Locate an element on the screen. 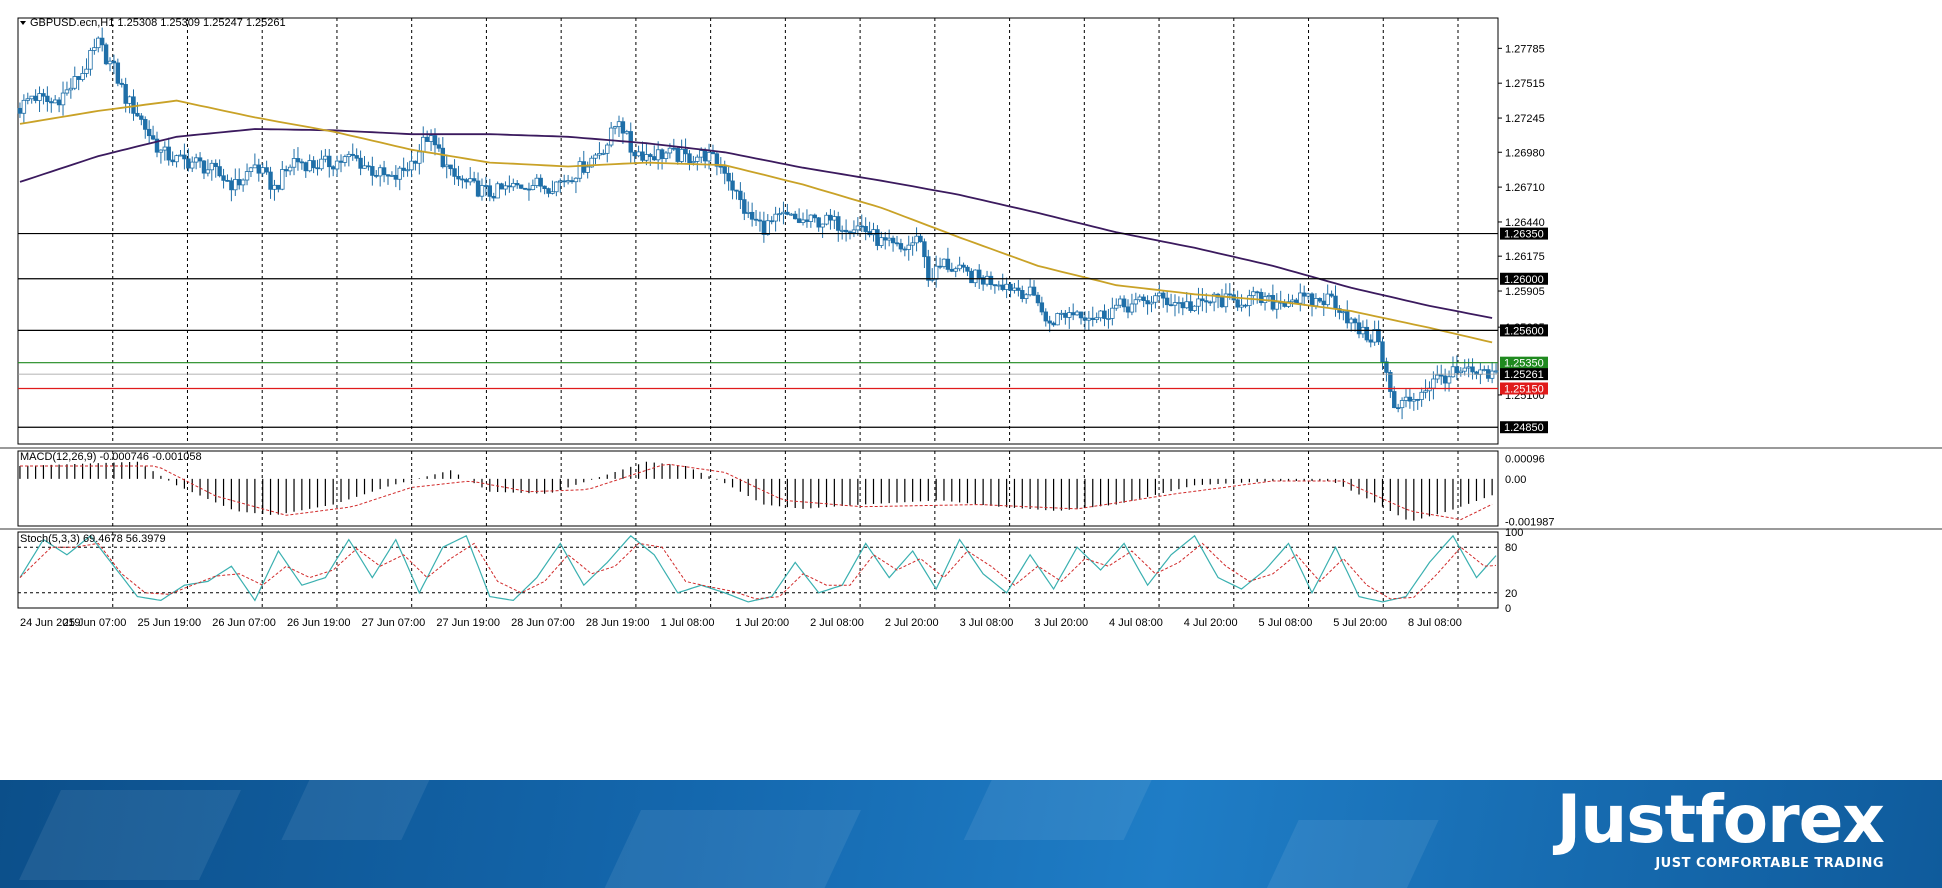 This screenshot has width=1942, height=888. x-tick-label: 4 Jul 20:00 is located at coordinates (1211, 623).